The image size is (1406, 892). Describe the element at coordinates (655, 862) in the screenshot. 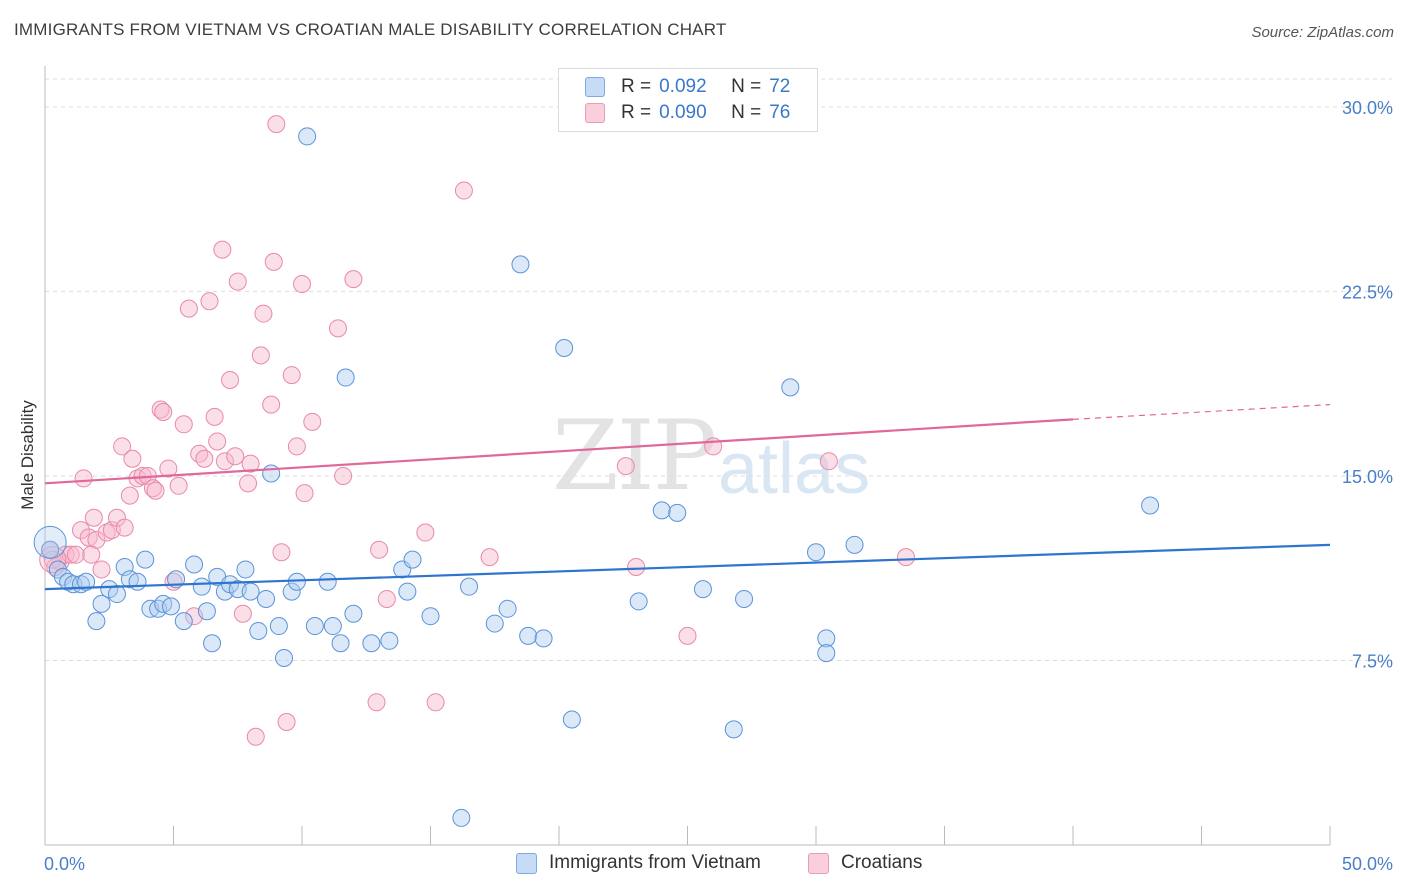

I see `legend-label-vietnam: Immigrants from Vietnam` at that location.